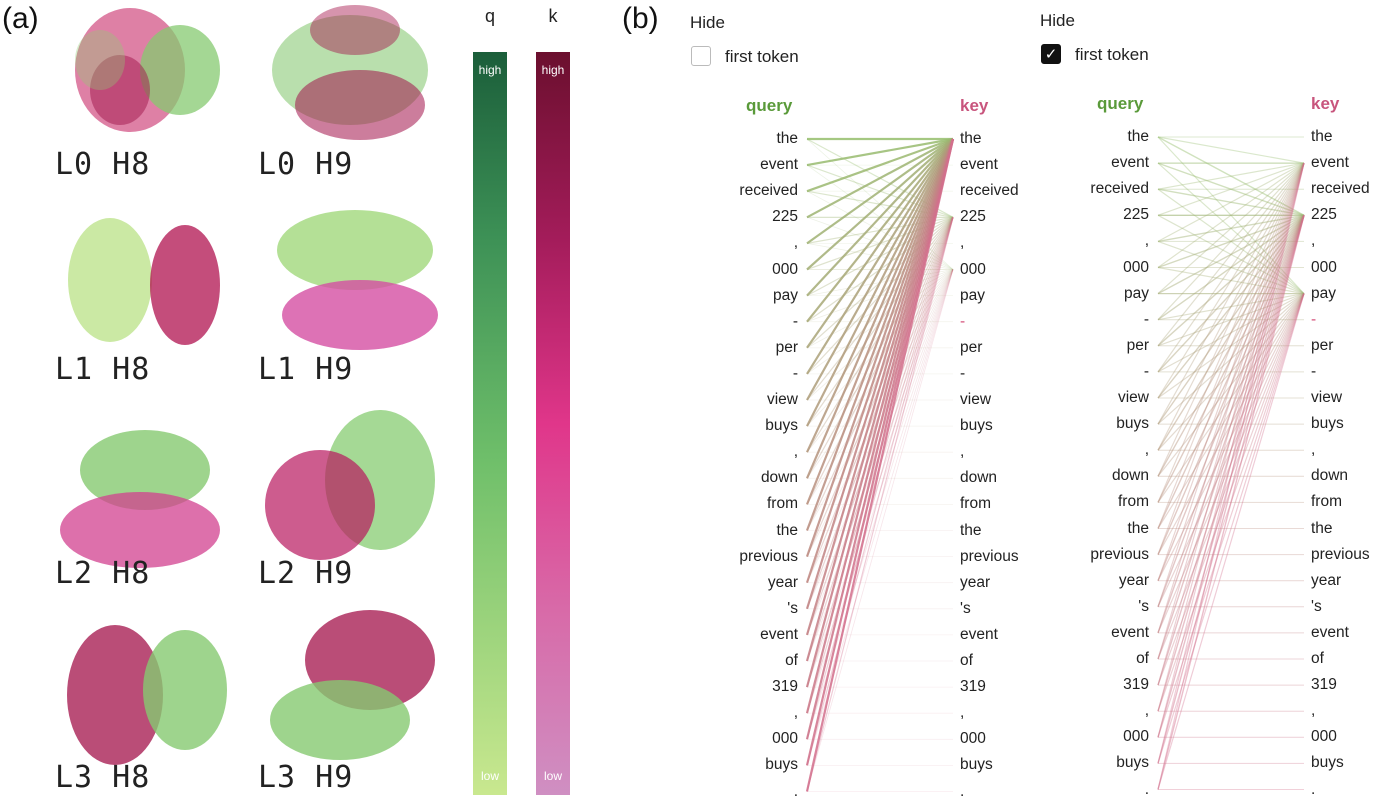  I want to click on right-query-token: 319, so click(1136, 685).